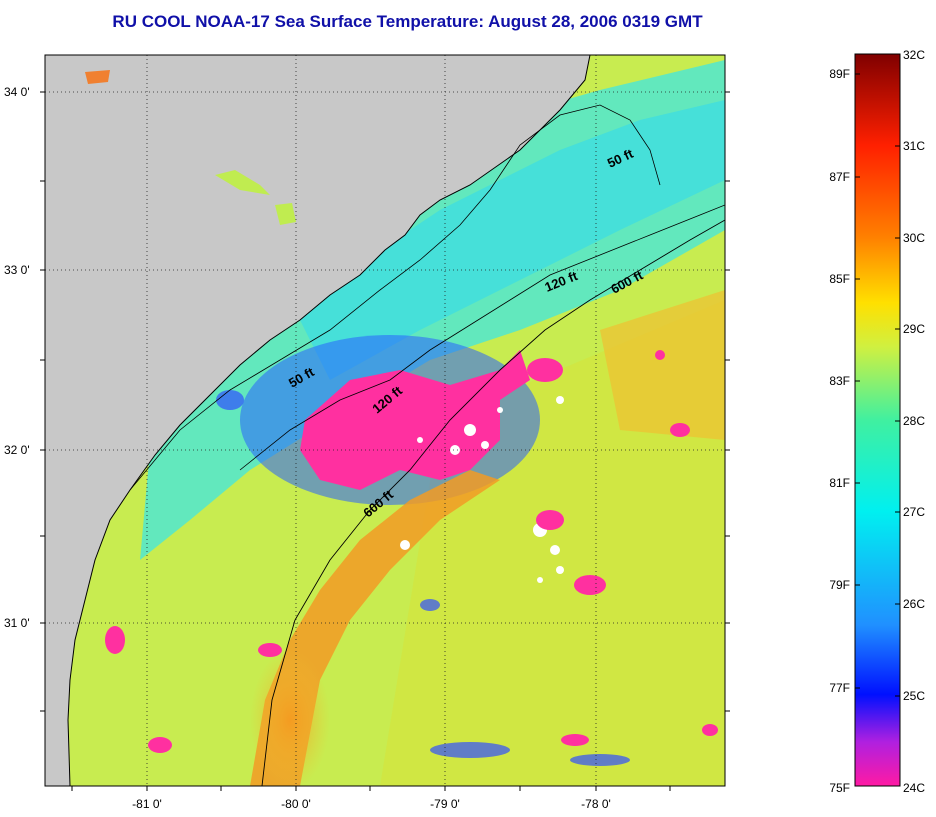  Describe the element at coordinates (914, 55) in the screenshot. I see `cb-label-32c: 32C` at that location.